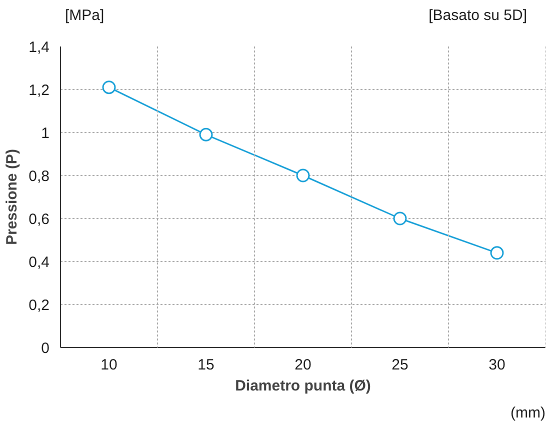 Image resolution: width=552 pixels, height=424 pixels. What do you see at coordinates (39, 219) in the screenshot?
I see `y-tick-label: 0,6` at bounding box center [39, 219].